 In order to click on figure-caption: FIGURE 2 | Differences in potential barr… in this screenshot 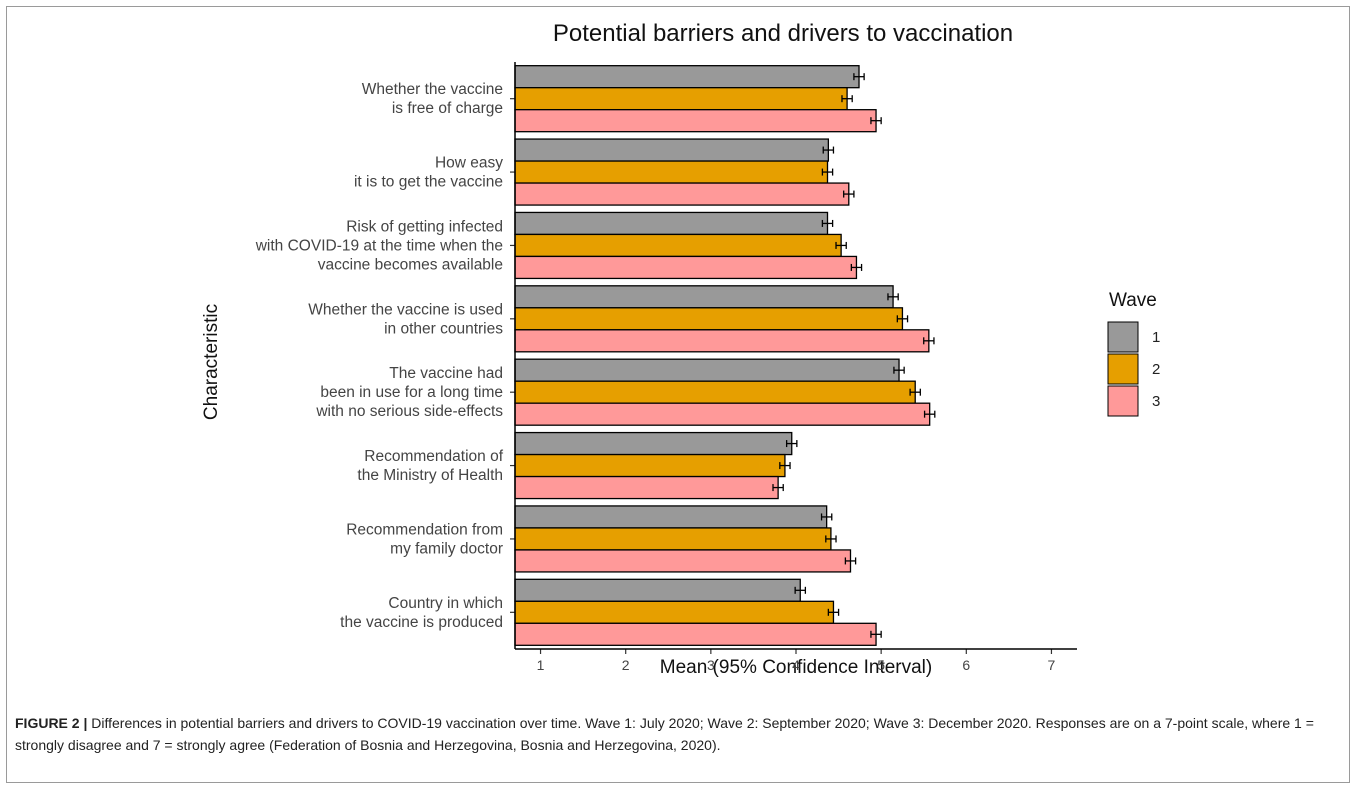, I will do `click(680, 734)`.